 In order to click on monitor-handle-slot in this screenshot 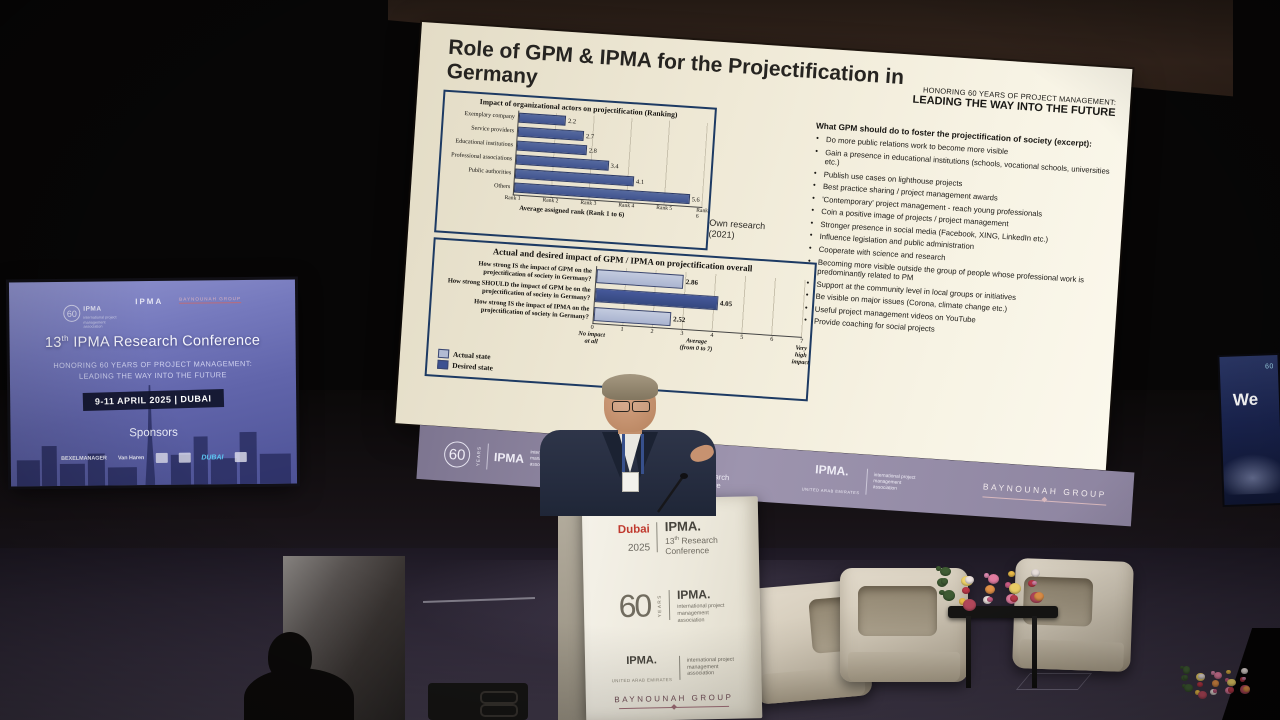, I will do `click(499, 697)`.